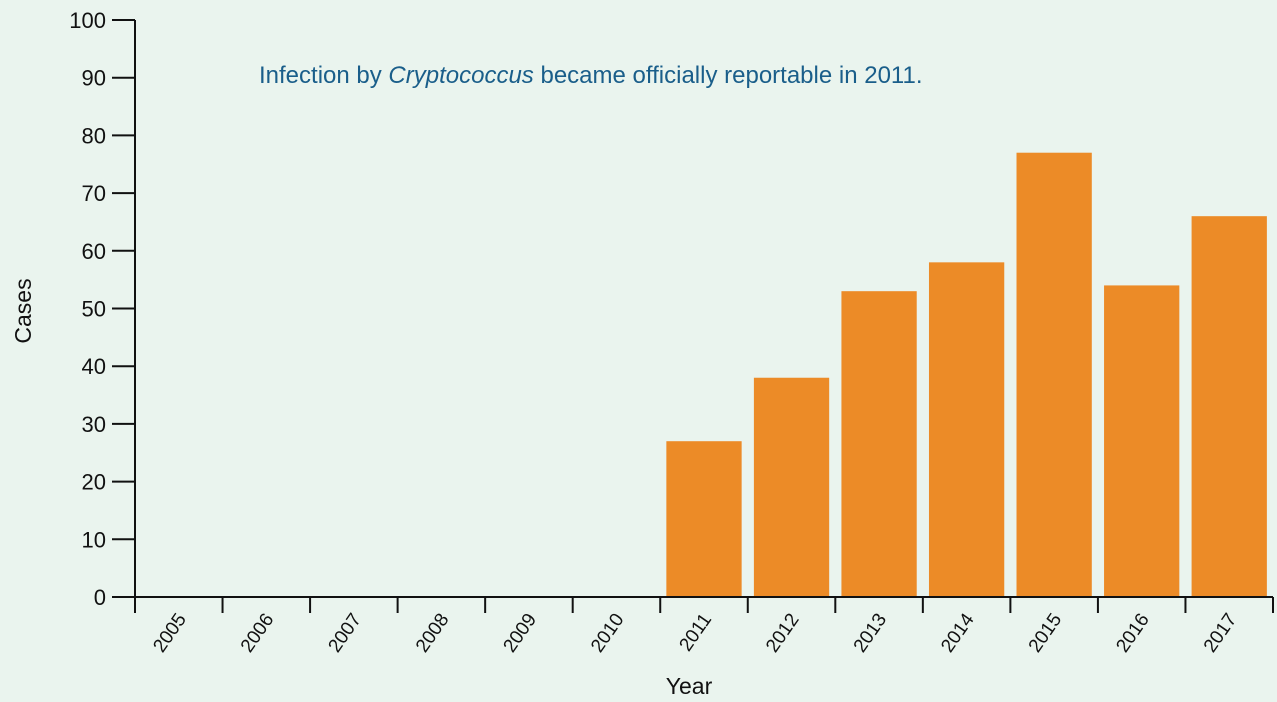 The image size is (1277, 702). I want to click on bar-2012, so click(791, 487).